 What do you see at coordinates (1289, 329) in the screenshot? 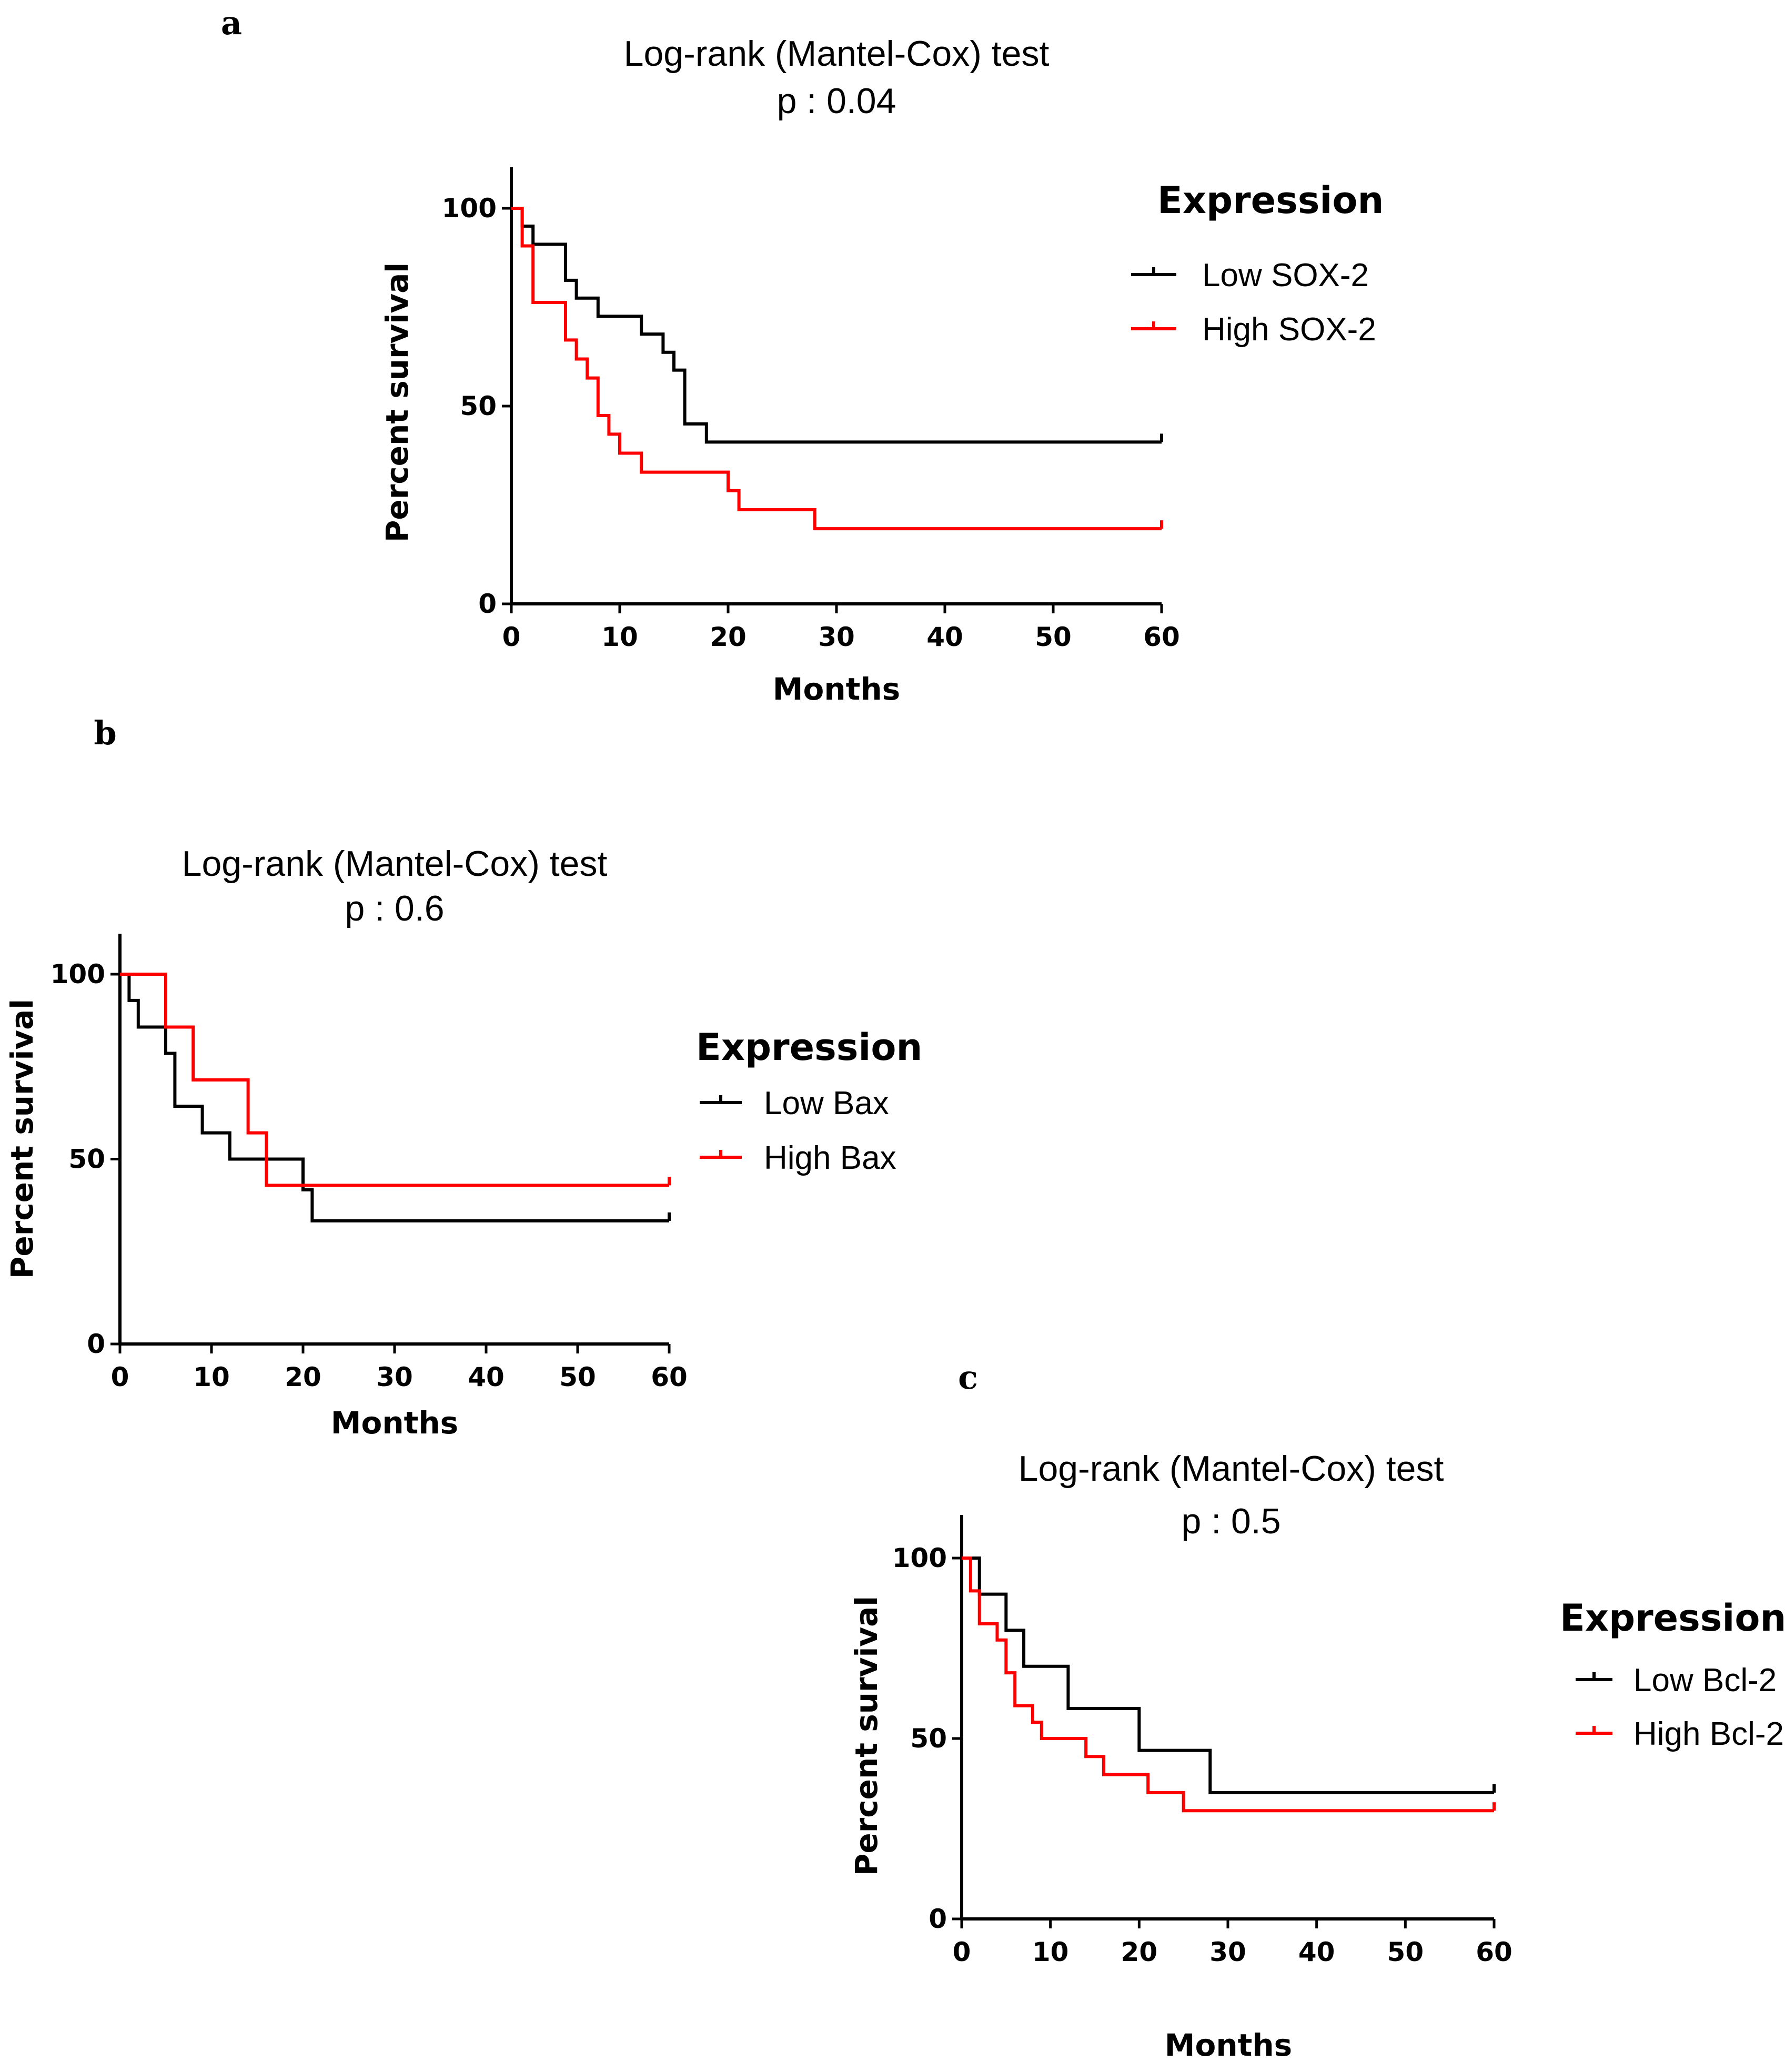
I see `legend-label: High SOX-2` at bounding box center [1289, 329].